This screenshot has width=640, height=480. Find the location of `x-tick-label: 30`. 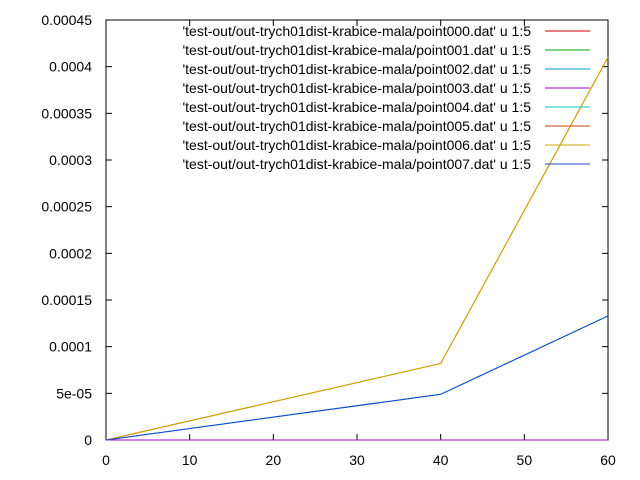

x-tick-label: 30 is located at coordinates (357, 460).